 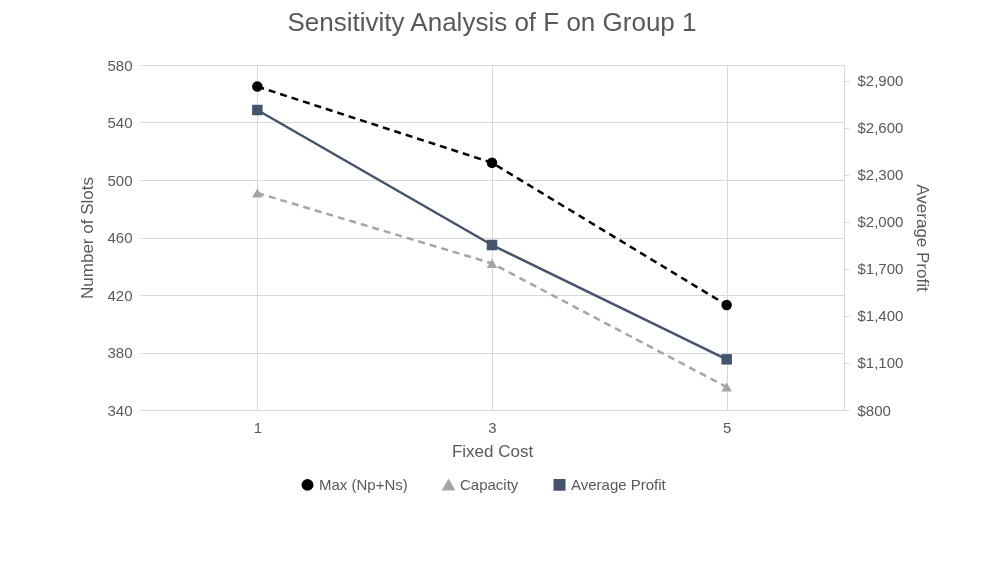 What do you see at coordinates (880, 222) in the screenshot?
I see `y2-tick-label: $2,000` at bounding box center [880, 222].